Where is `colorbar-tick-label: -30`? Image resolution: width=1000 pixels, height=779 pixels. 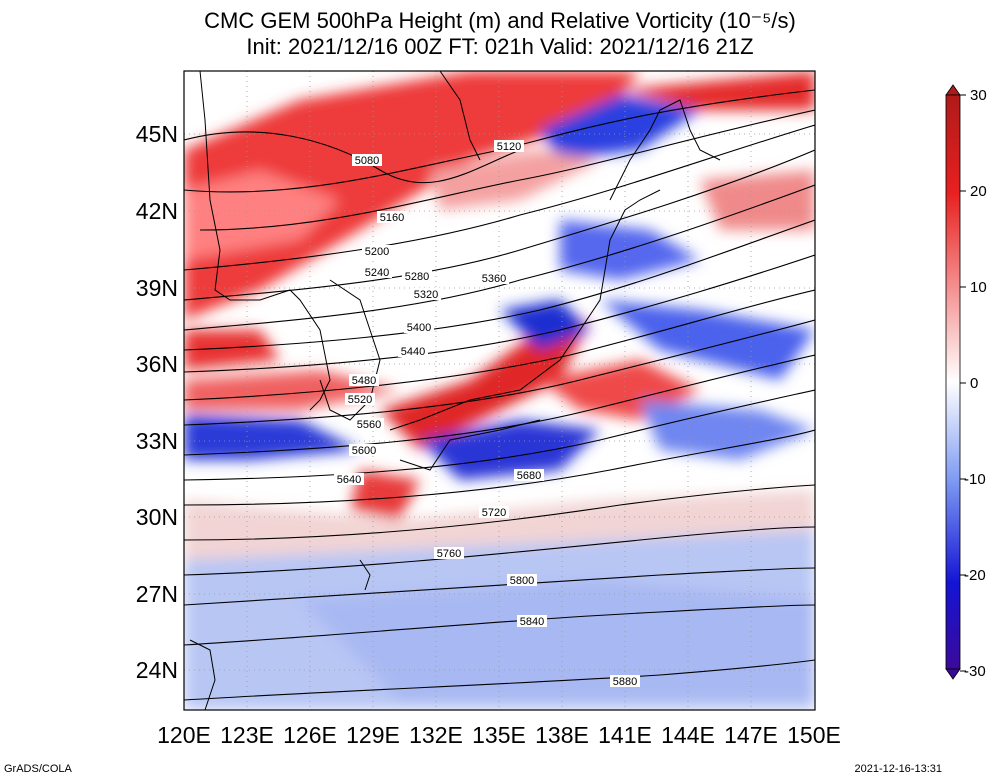 colorbar-tick-label: -30 is located at coordinates (975, 671).